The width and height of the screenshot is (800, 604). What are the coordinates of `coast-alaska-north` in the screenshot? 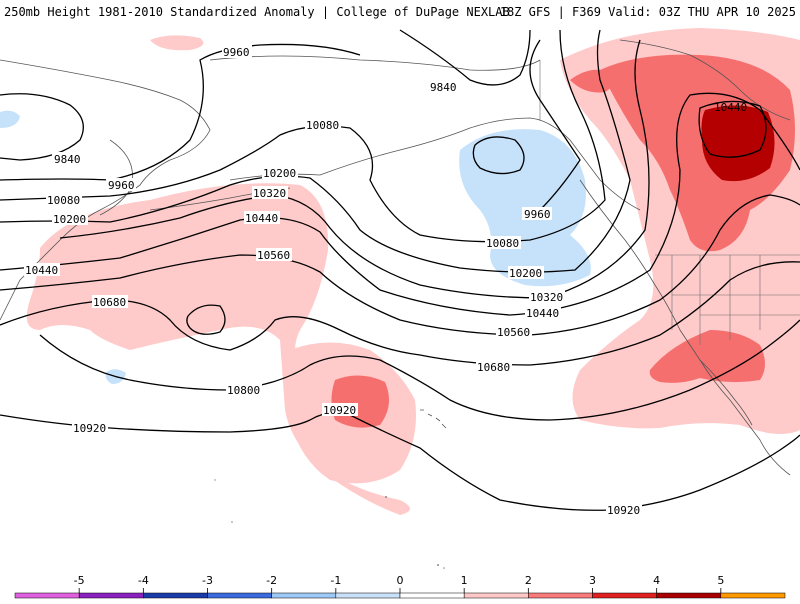 It's located at (375, 63).